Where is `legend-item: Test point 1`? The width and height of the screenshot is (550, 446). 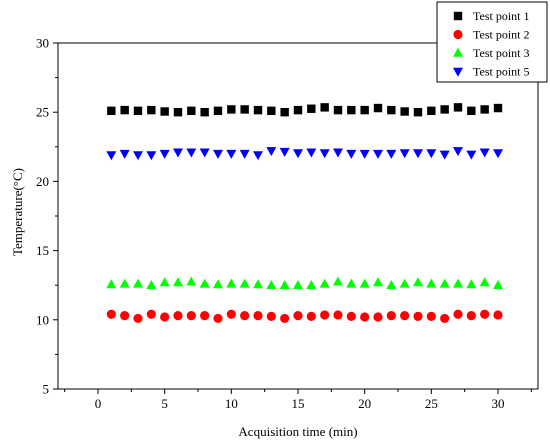 legend-item: Test point 1 is located at coordinates (491, 16).